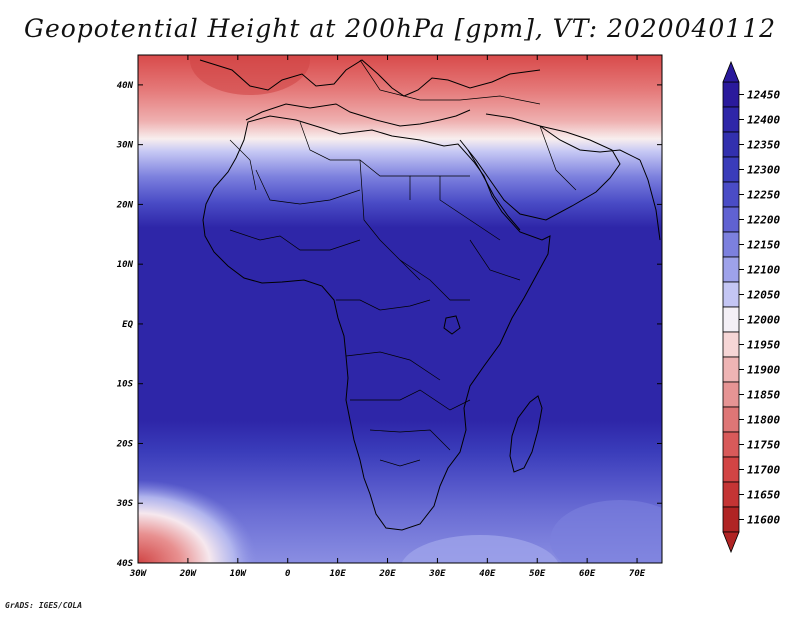 This screenshot has height=618, width=800. Describe the element at coordinates (452, 325) in the screenshot. I see `lake-victoria` at that location.